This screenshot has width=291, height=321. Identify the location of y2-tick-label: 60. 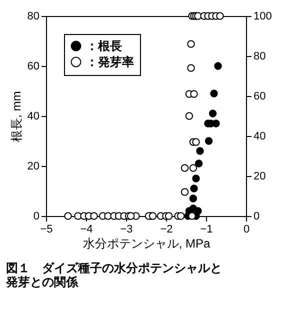
(260, 96).